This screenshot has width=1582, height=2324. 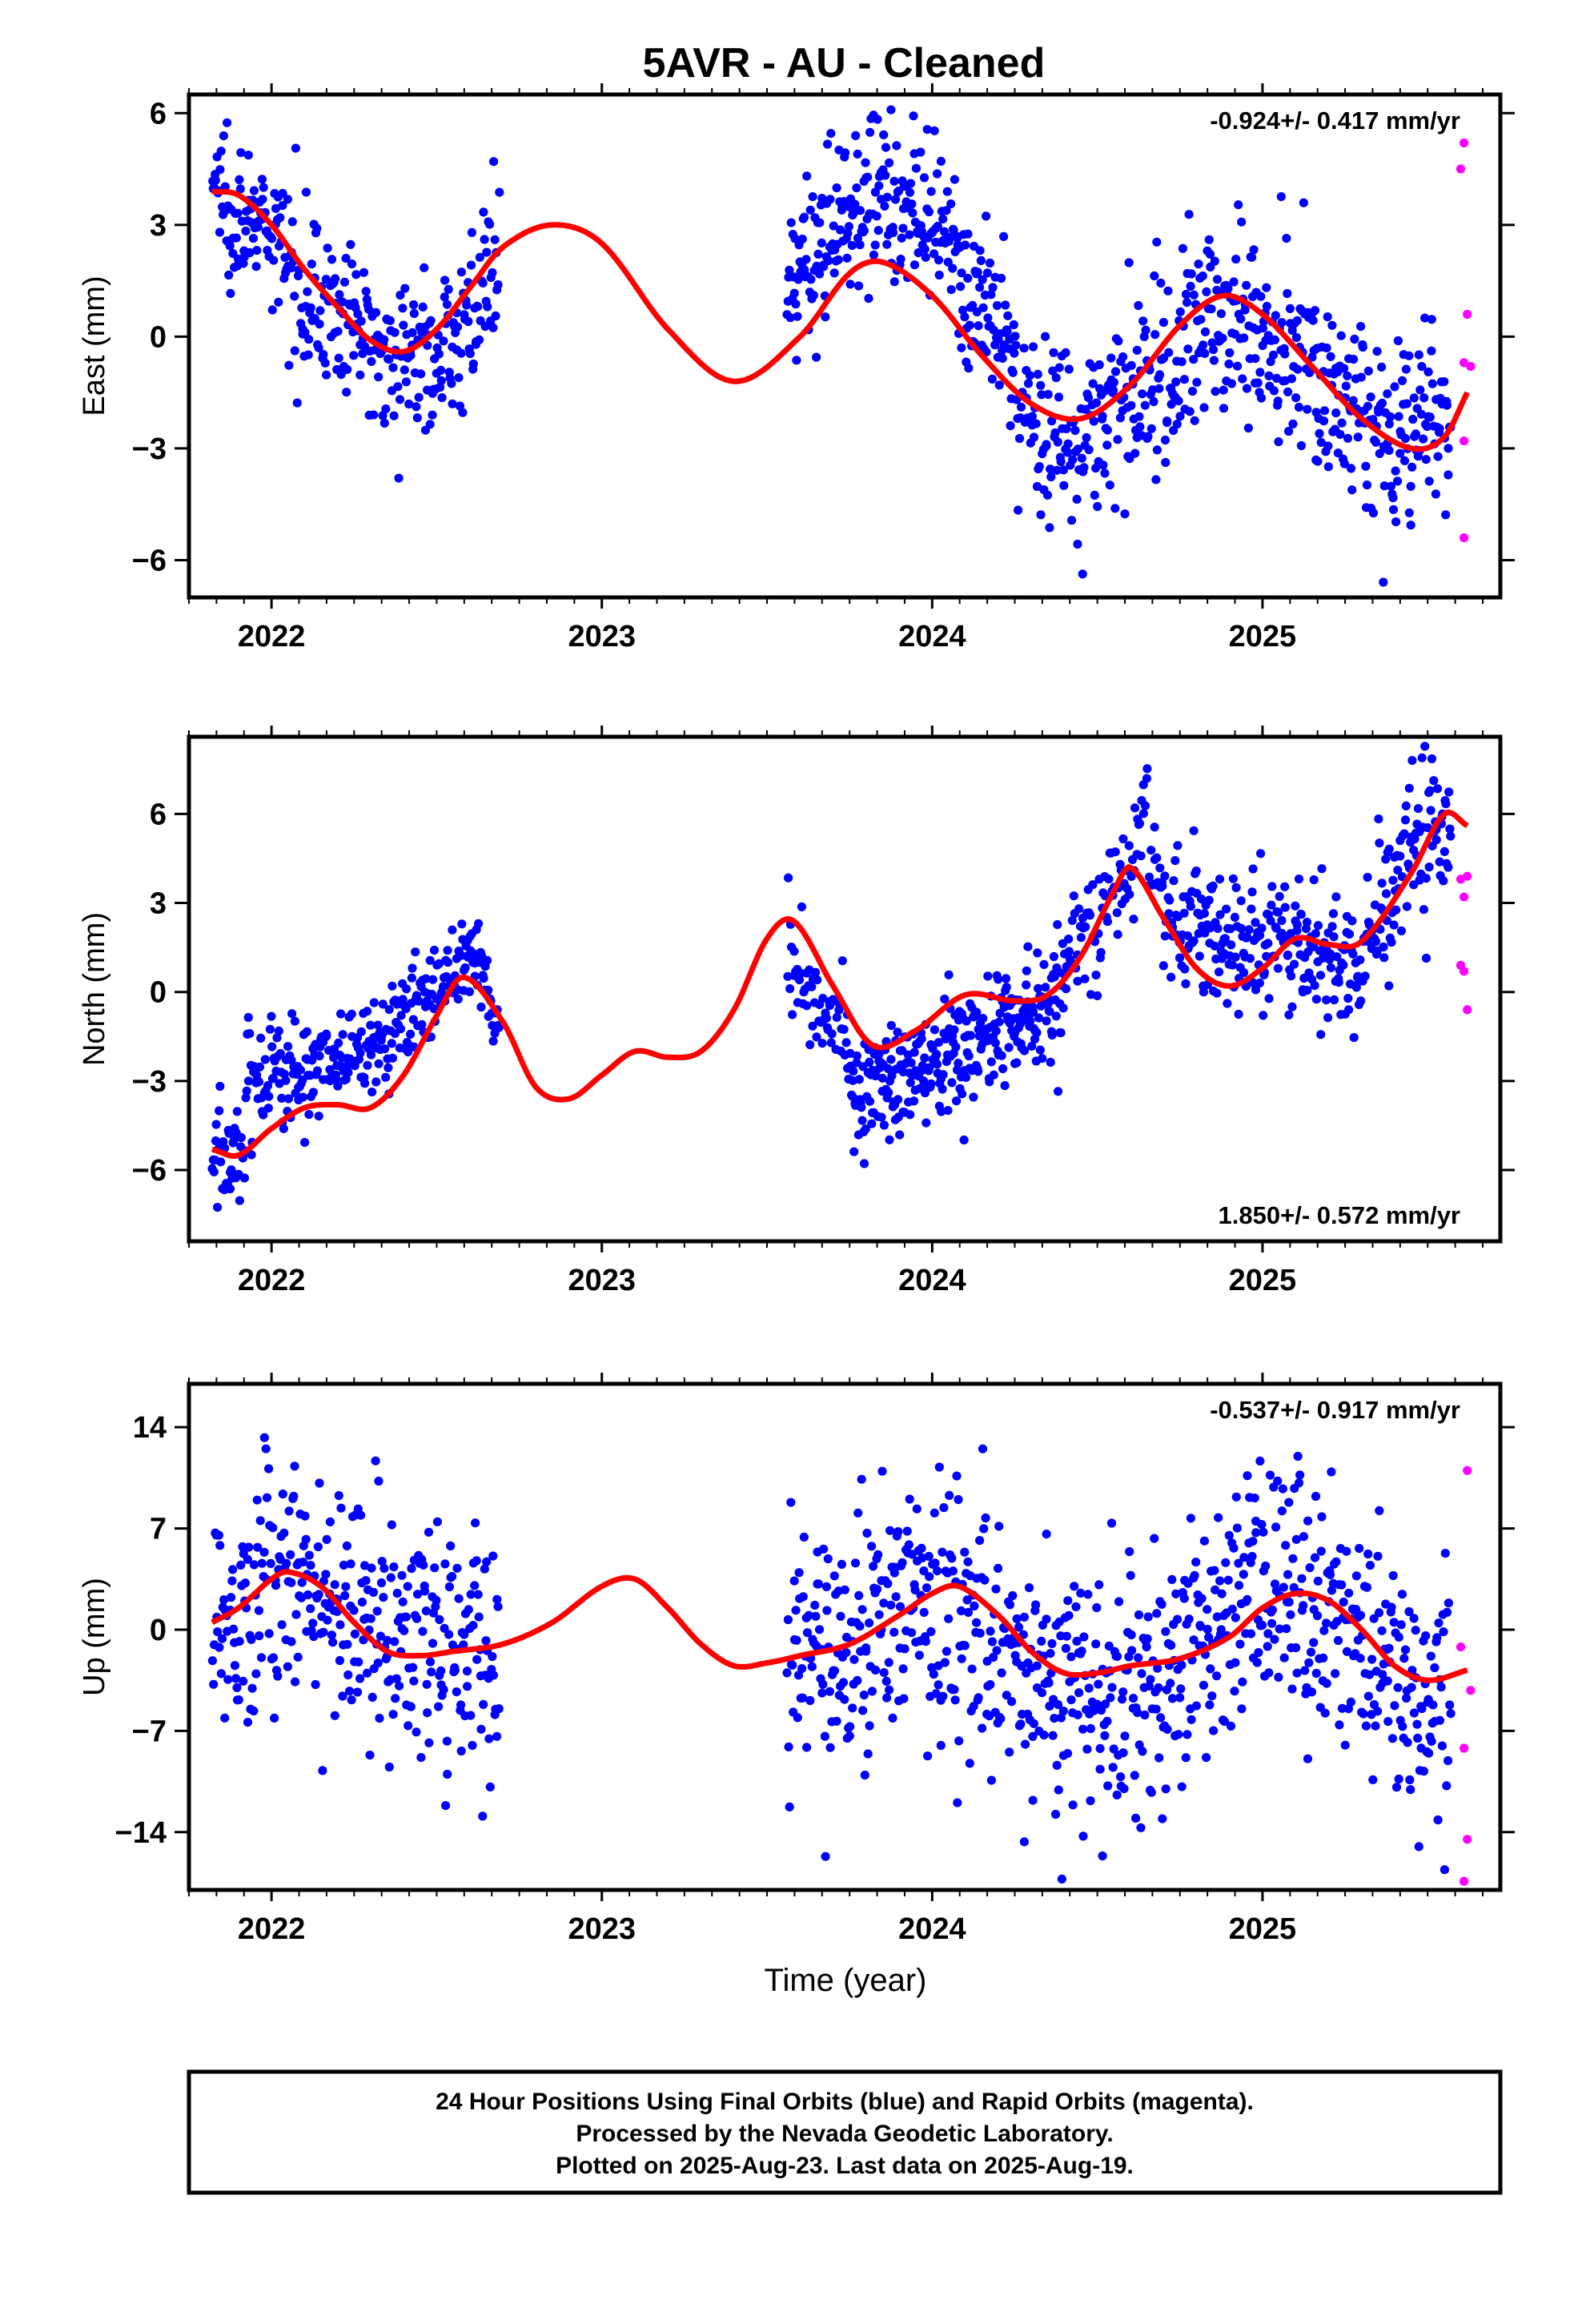 What do you see at coordinates (1467, 1839) in the screenshot?
I see `up-rapid-point` at bounding box center [1467, 1839].